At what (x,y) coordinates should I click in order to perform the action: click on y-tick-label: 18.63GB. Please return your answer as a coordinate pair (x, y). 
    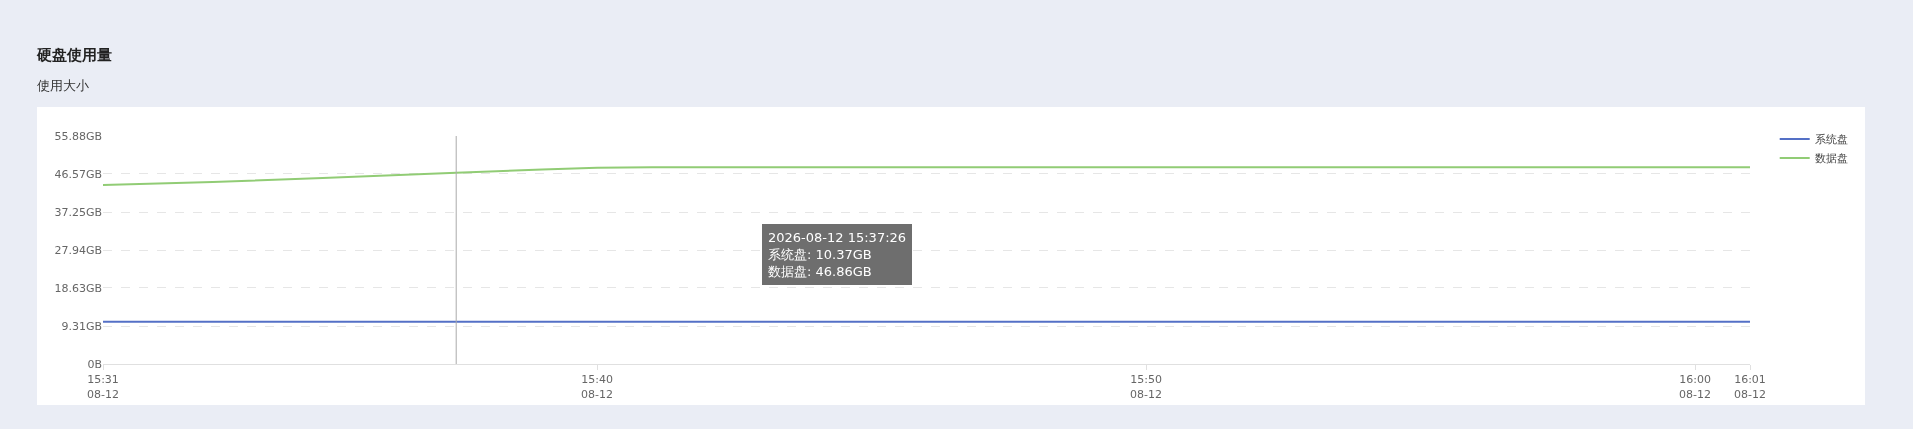
    Looking at the image, I should click on (78, 288).